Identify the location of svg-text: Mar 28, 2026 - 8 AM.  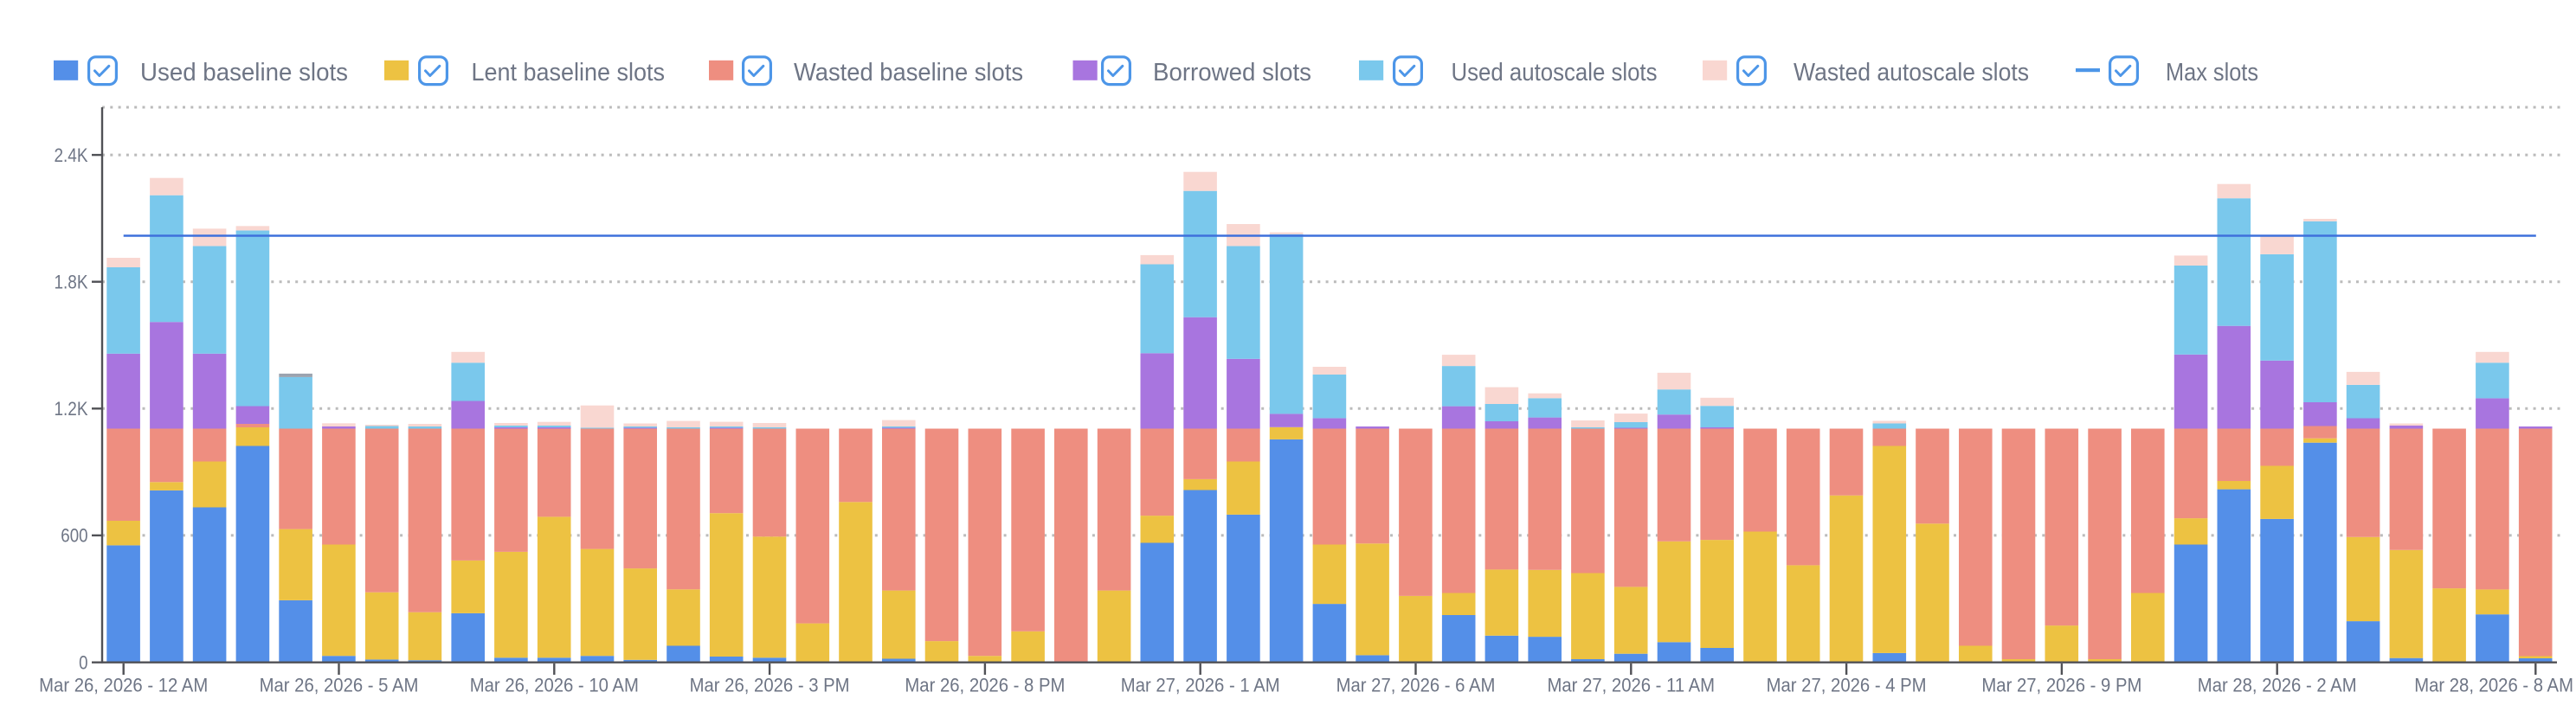
(2493, 685).